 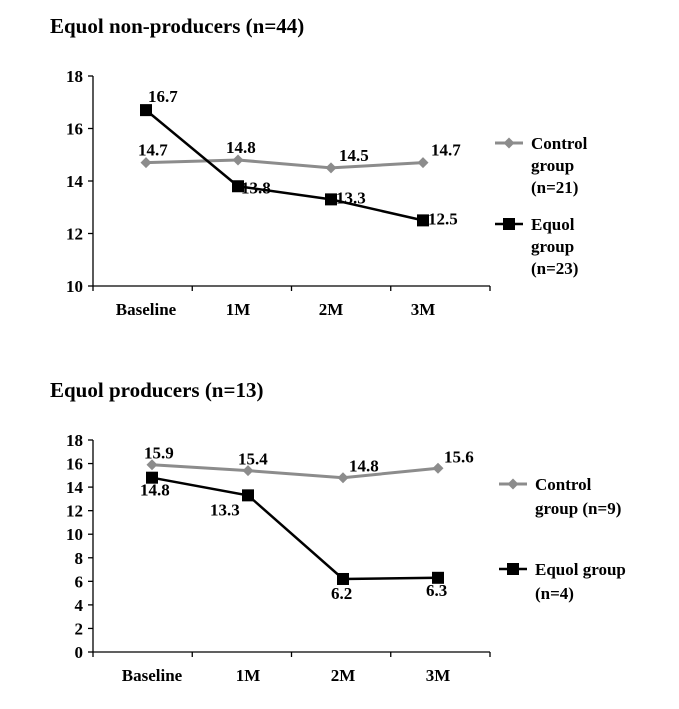 What do you see at coordinates (580, 569) in the screenshot?
I see `legend-label: Equol group` at bounding box center [580, 569].